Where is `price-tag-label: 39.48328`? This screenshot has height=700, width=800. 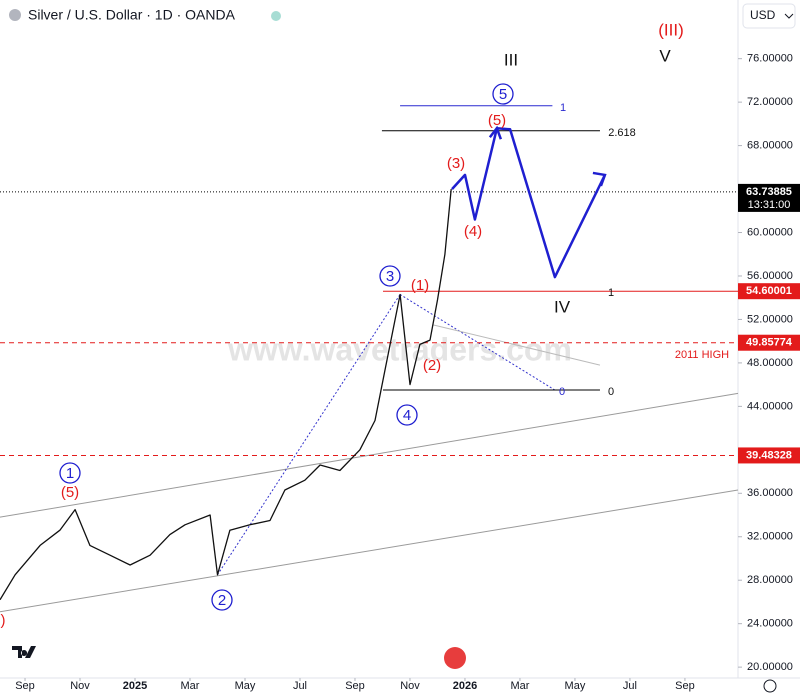
price-tag-label: 39.48328 is located at coordinates (769, 455).